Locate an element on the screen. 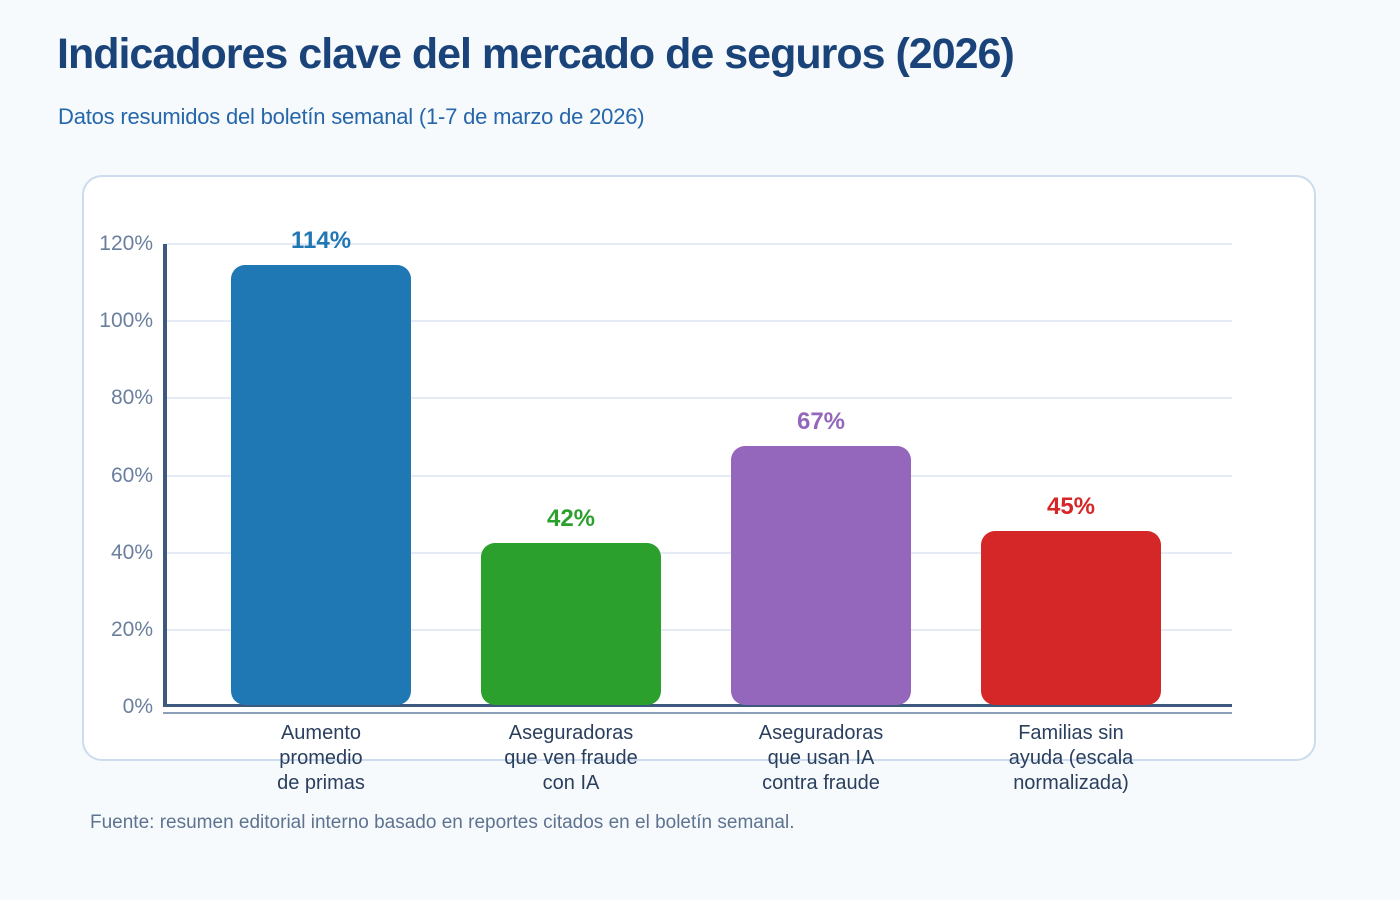 This screenshot has width=1400, height=900. y-tick-label-60: 60% is located at coordinates (131, 475).